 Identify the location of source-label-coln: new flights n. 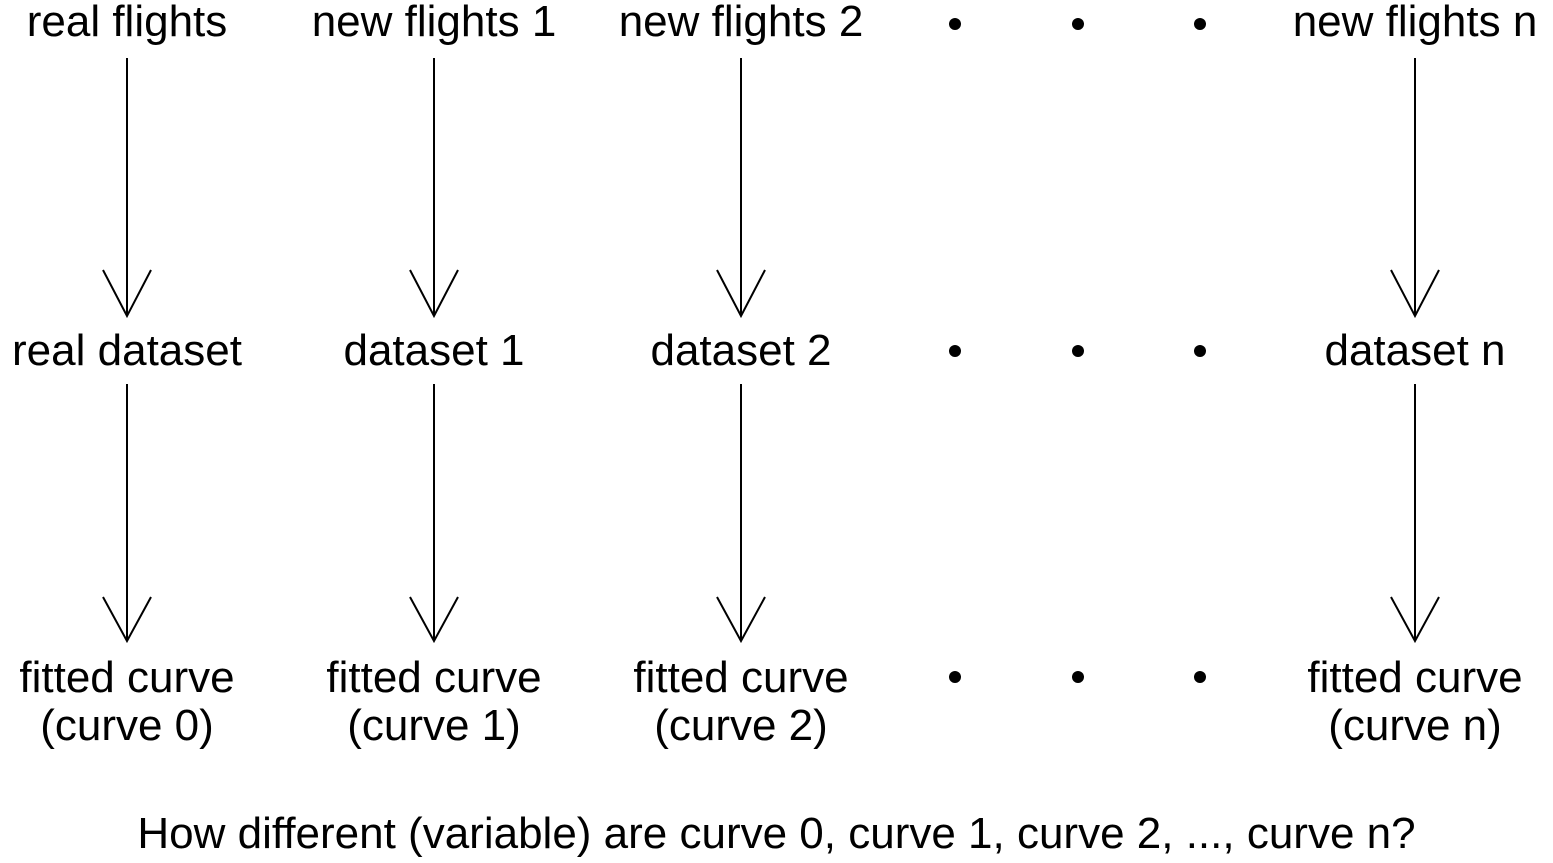
(1415, 23).